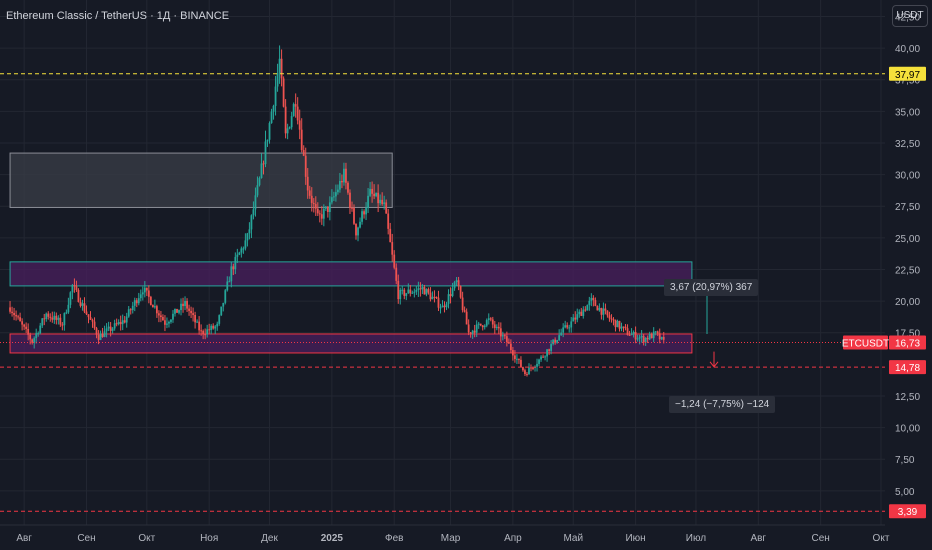 This screenshot has width=932, height=550. Describe the element at coordinates (907, 49) in the screenshot. I see `y-tick-label: 40,00` at that location.